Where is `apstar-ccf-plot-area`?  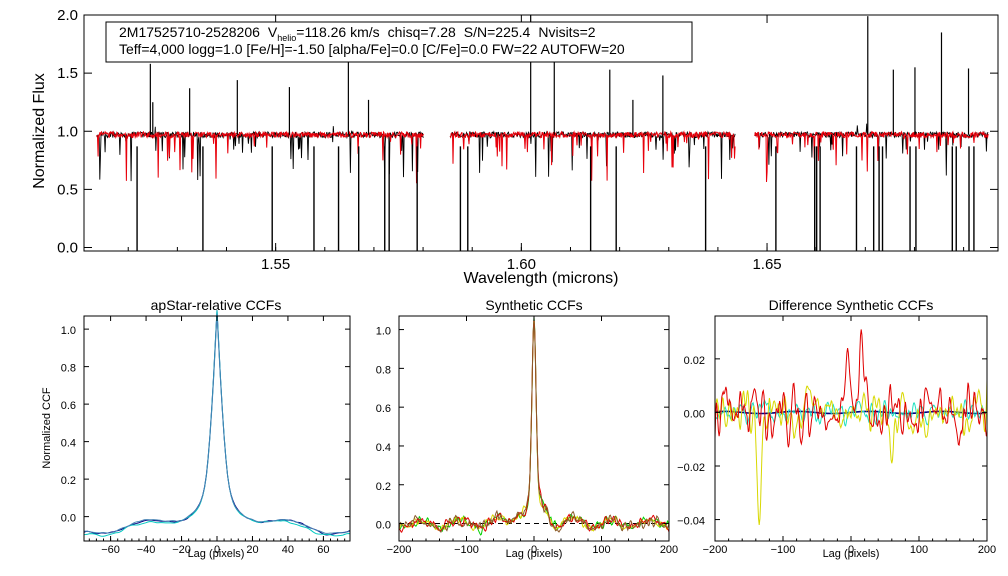
apstar-ccf-plot-area is located at coordinates (217, 423).